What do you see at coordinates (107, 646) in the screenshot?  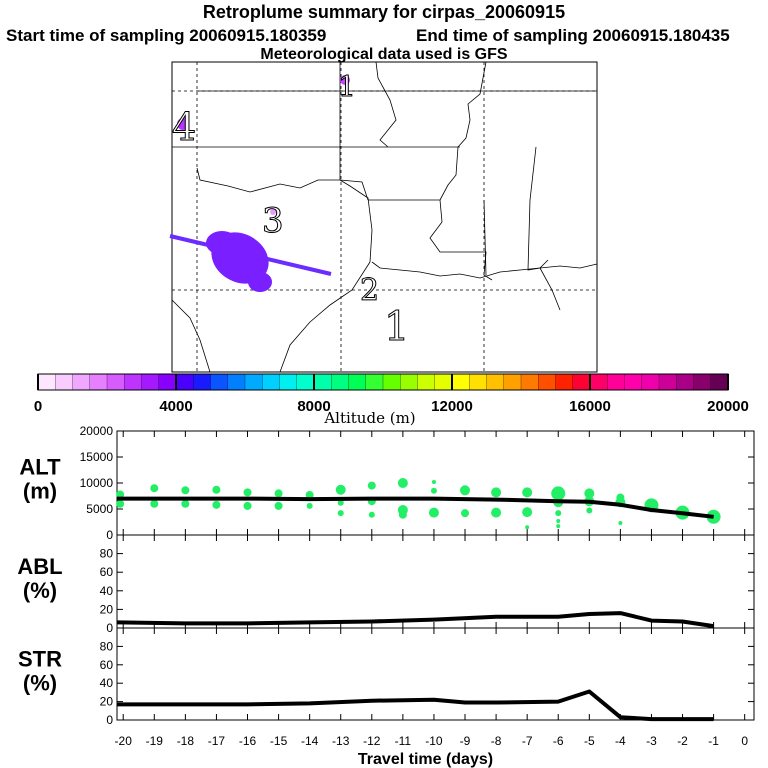 I see `y-tick-label: 80` at bounding box center [107, 646].